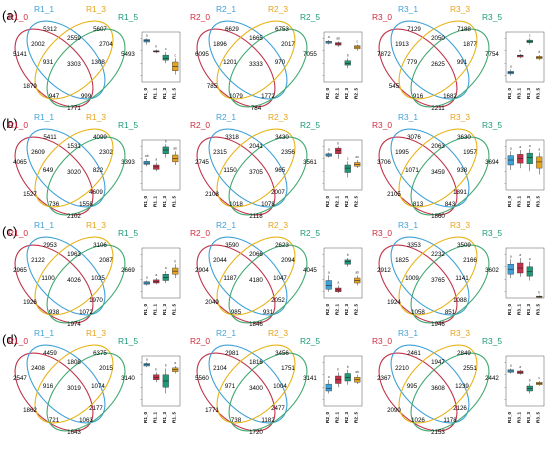 The width and height of the screenshot is (550, 450). What do you see at coordinates (128, 270) in the screenshot?
I see `venn-count: 2669` at bounding box center [128, 270].